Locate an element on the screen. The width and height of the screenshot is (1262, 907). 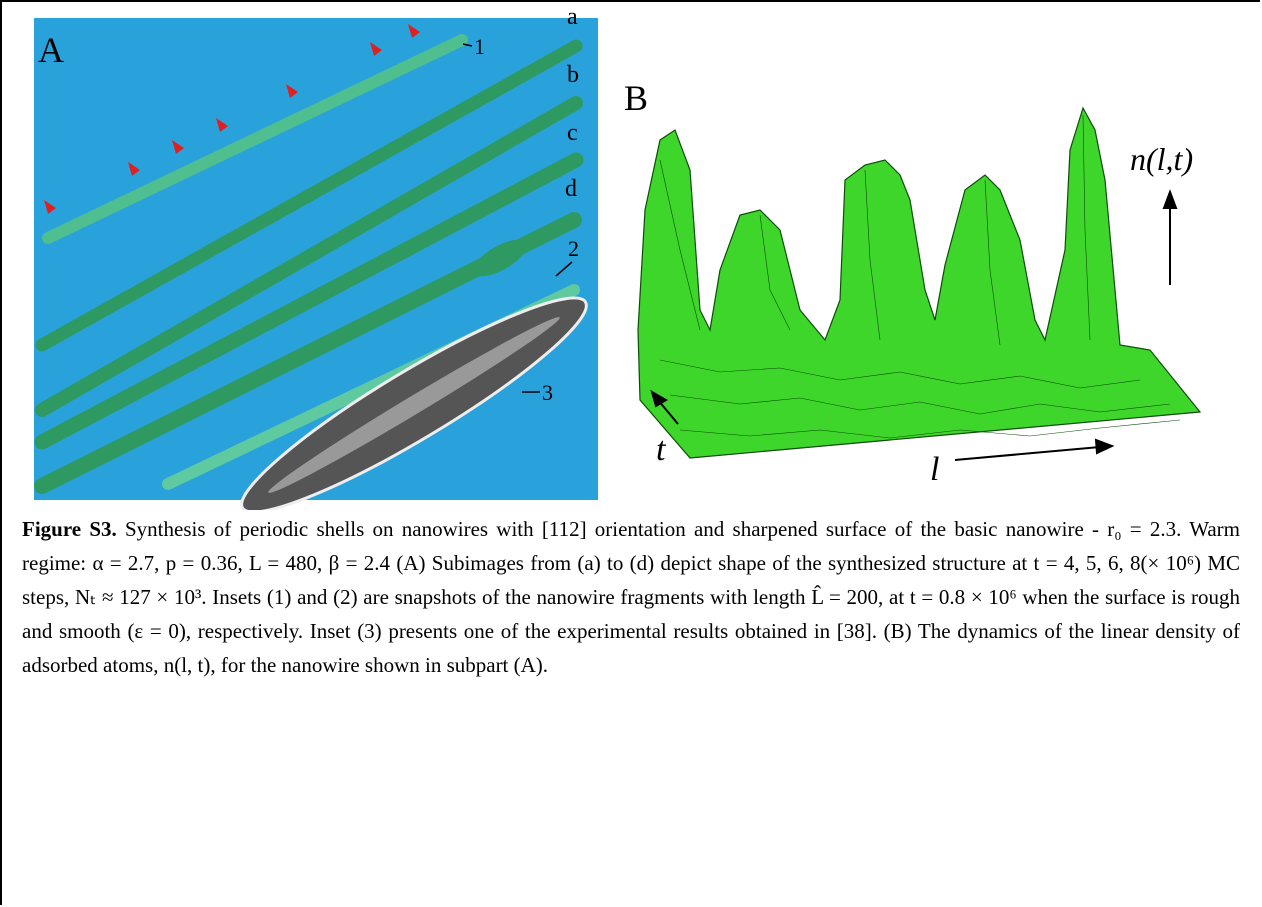
wire-label: b is located at coordinates (573, 75).